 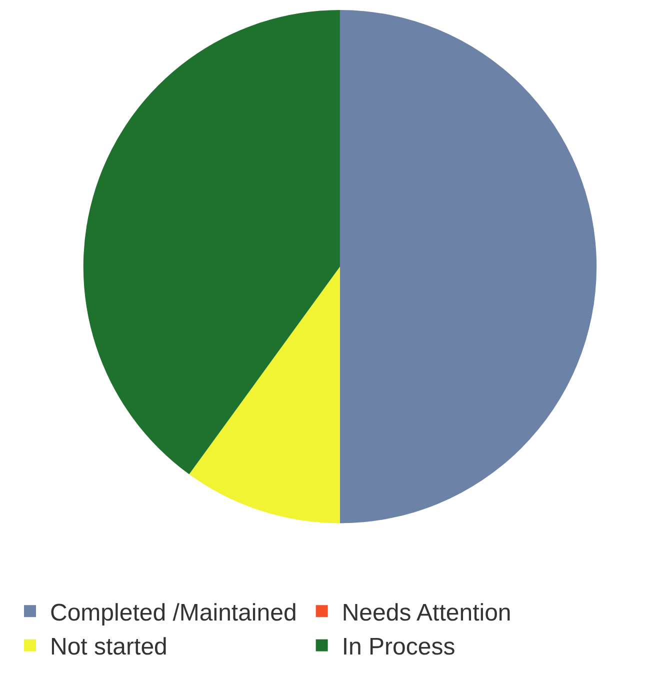 What do you see at coordinates (264, 395) in the screenshot?
I see `pie-slice` at bounding box center [264, 395].